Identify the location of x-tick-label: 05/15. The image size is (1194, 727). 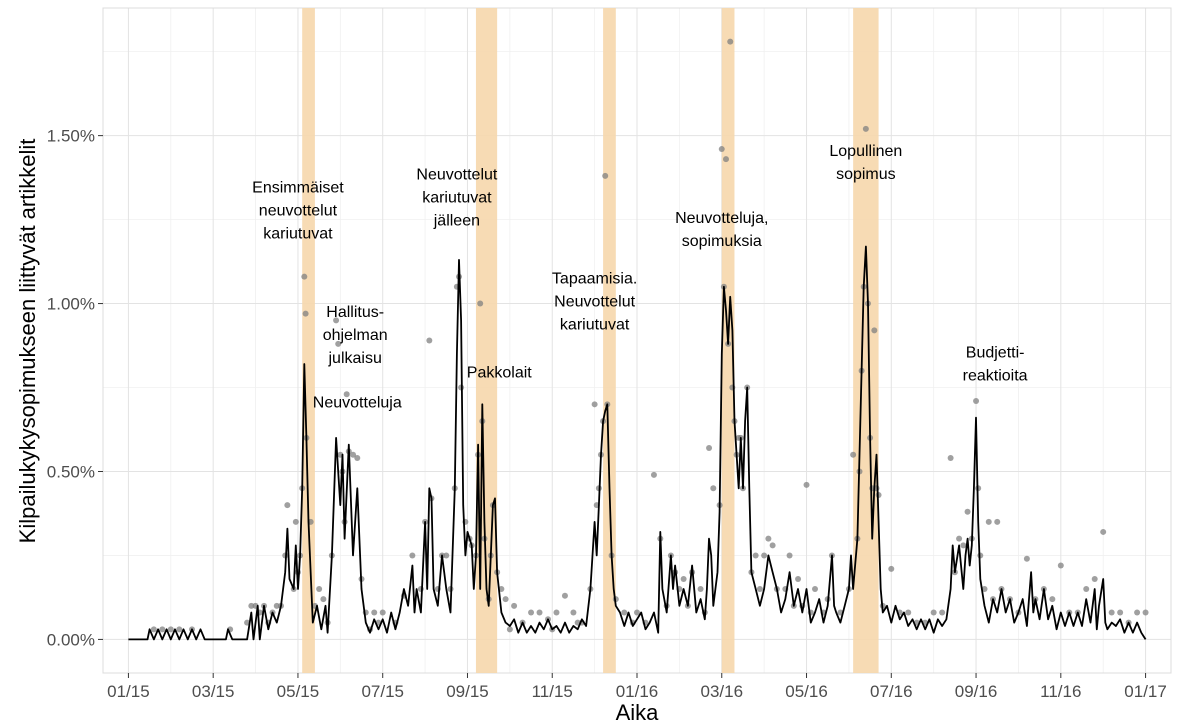
(298, 691).